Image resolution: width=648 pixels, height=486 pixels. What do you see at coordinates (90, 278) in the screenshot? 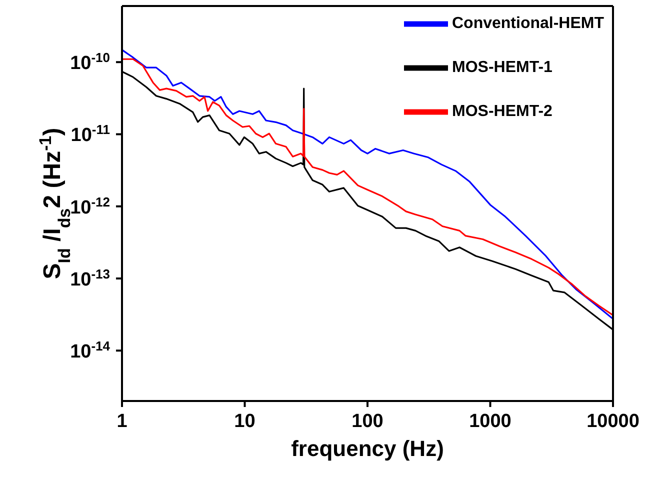
I see `y-tick-label: 10$^{-13}$` at bounding box center [90, 278].